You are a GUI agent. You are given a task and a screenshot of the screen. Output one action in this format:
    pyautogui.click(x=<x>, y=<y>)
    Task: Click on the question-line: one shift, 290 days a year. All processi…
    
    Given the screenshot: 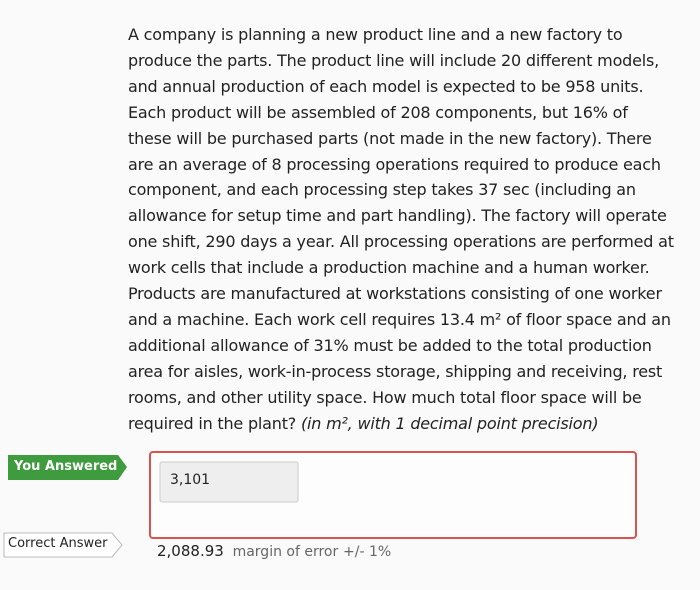 What is the action you would take?
    pyautogui.click(x=401, y=242)
    